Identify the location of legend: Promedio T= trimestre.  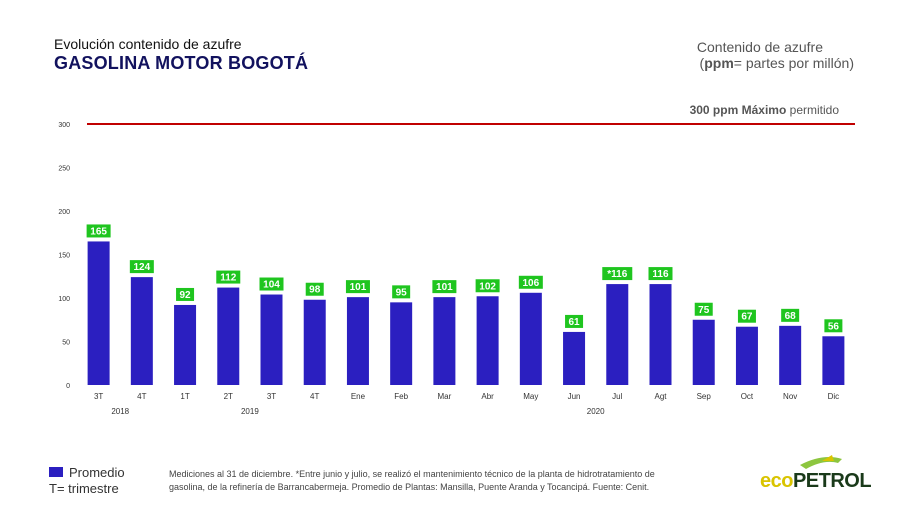
(87, 480).